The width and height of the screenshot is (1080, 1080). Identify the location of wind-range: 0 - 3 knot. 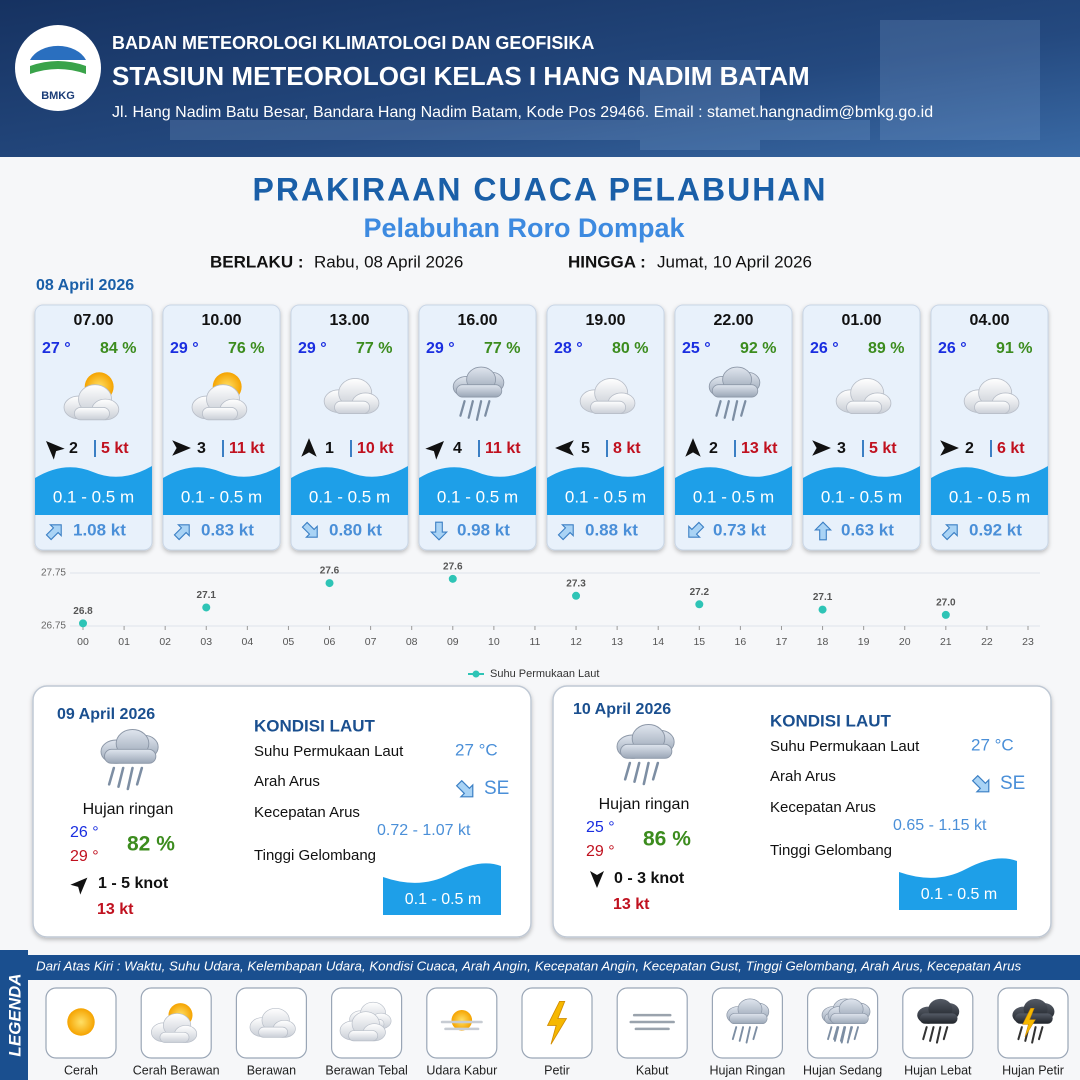
(649, 878).